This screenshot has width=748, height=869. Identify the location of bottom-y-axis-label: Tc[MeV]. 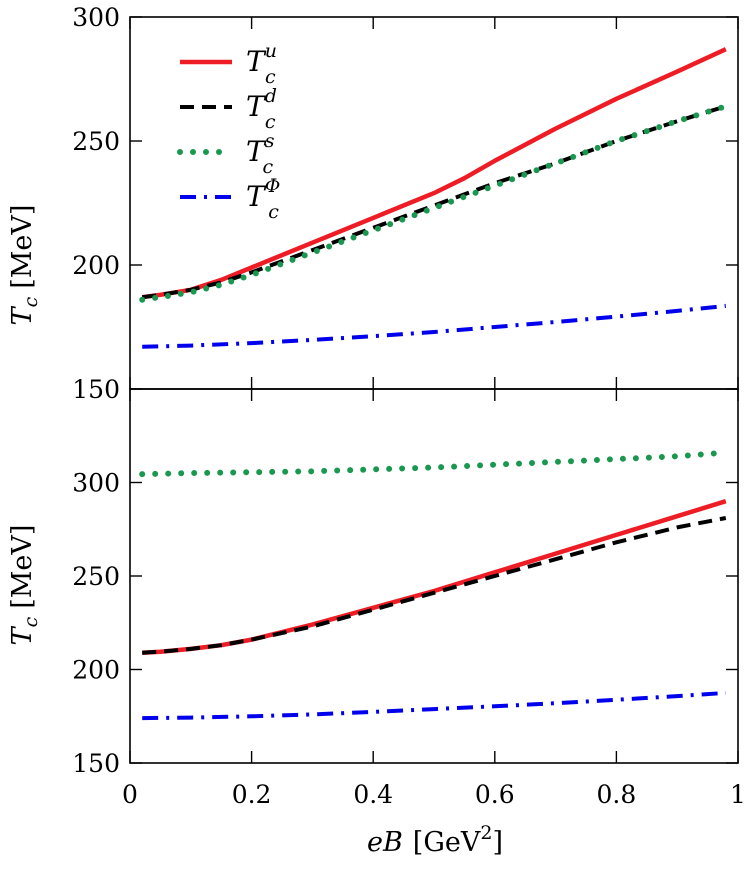
(24, 585).